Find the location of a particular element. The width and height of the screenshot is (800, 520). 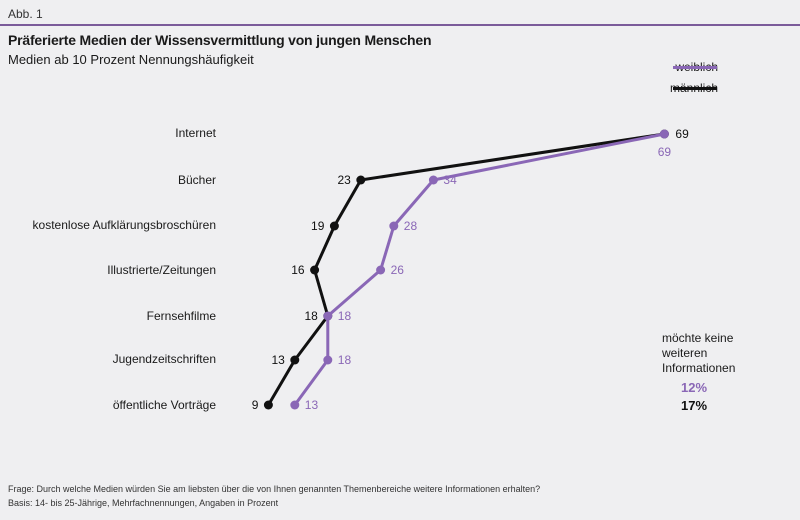

data-label-weiblich: 69 is located at coordinates (665, 152).